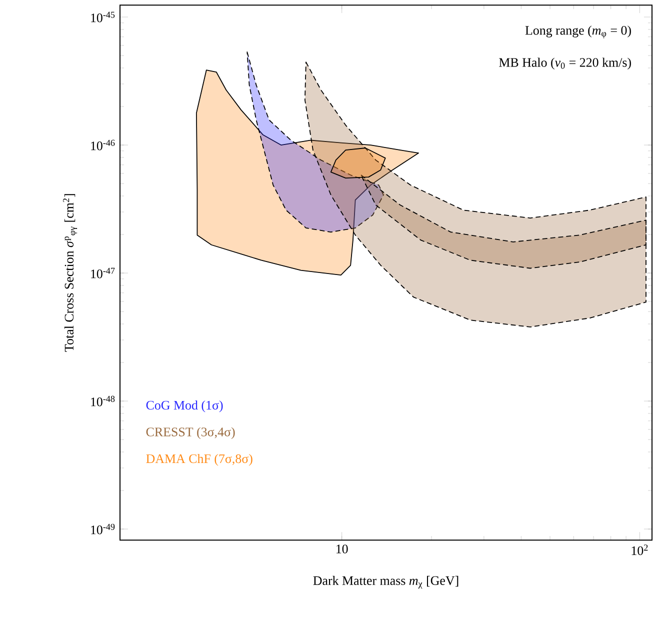  I want to click on text: CoG Mod (1σ), so click(184, 406).